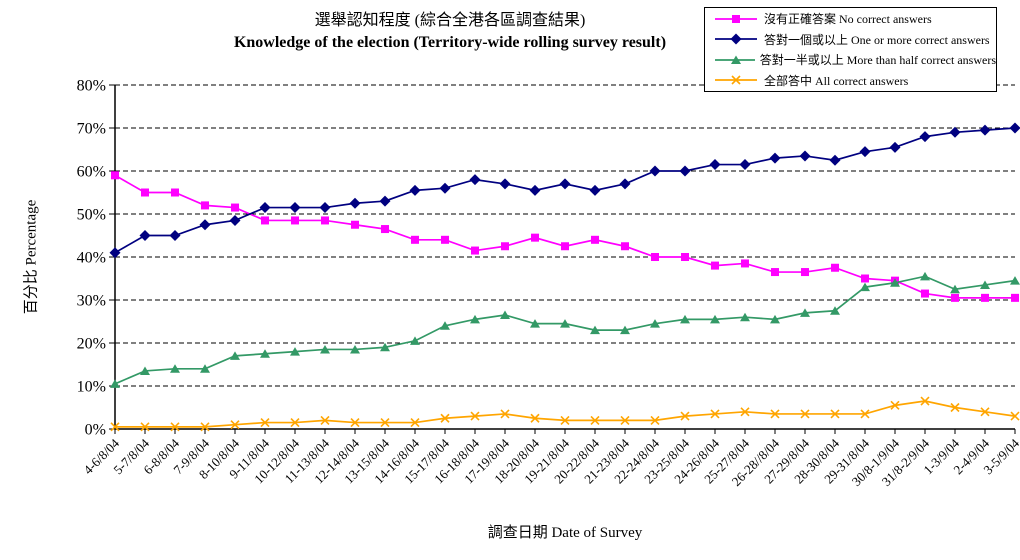 Image resolution: width=1020 pixels, height=560 pixels. I want to click on y-tick-label: 60%, so click(91, 172).